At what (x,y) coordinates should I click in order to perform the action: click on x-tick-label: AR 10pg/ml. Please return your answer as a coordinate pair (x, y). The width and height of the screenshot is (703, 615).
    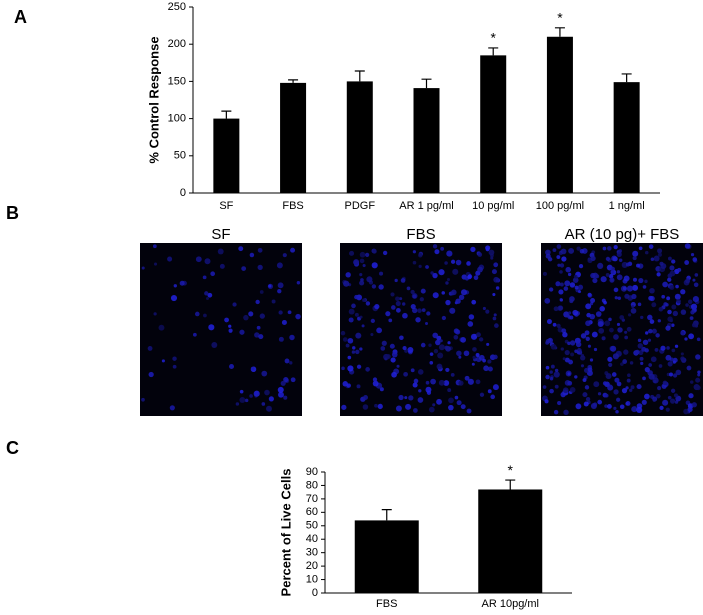
    Looking at the image, I should click on (510, 604).